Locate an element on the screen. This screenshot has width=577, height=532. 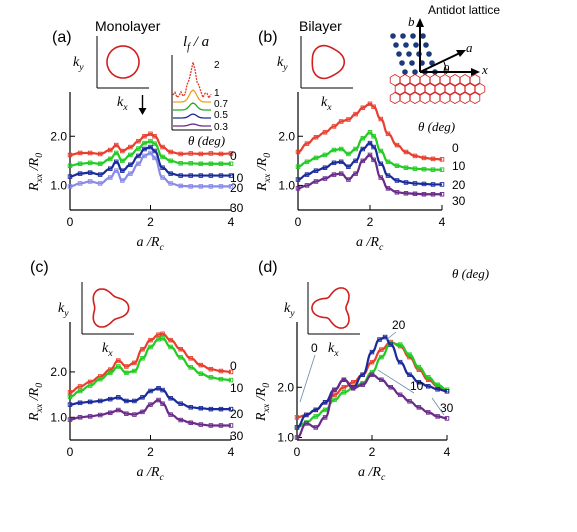
theta-arc is located at coordinates (445, 67).